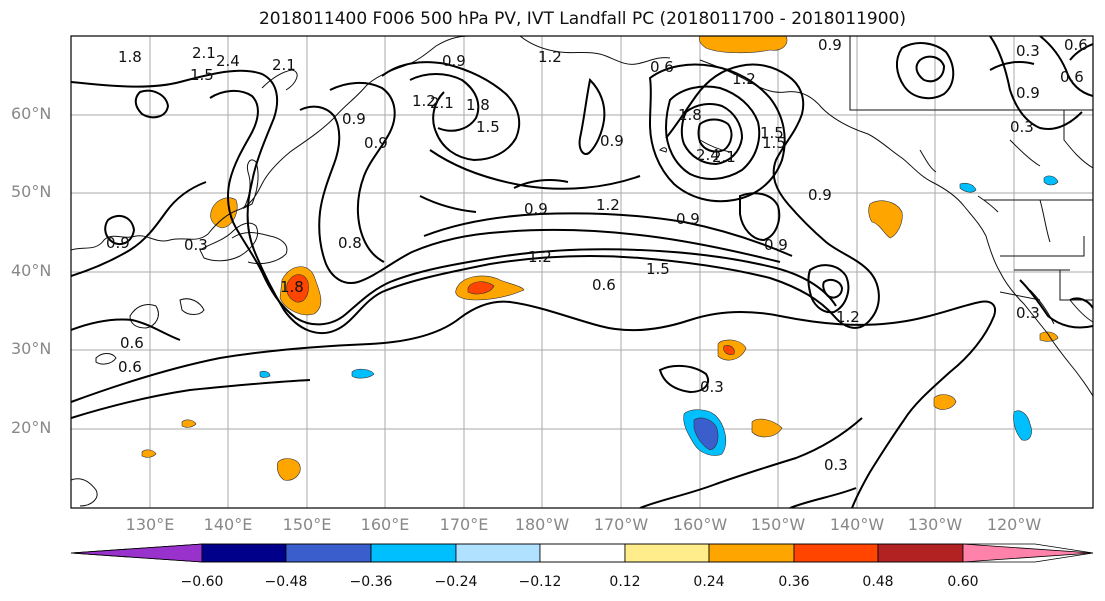 Image resolution: width=1105 pixels, height=601 pixels. What do you see at coordinates (371, 582) in the screenshot?
I see `colorbar-tick-label: −0.36` at bounding box center [371, 582].